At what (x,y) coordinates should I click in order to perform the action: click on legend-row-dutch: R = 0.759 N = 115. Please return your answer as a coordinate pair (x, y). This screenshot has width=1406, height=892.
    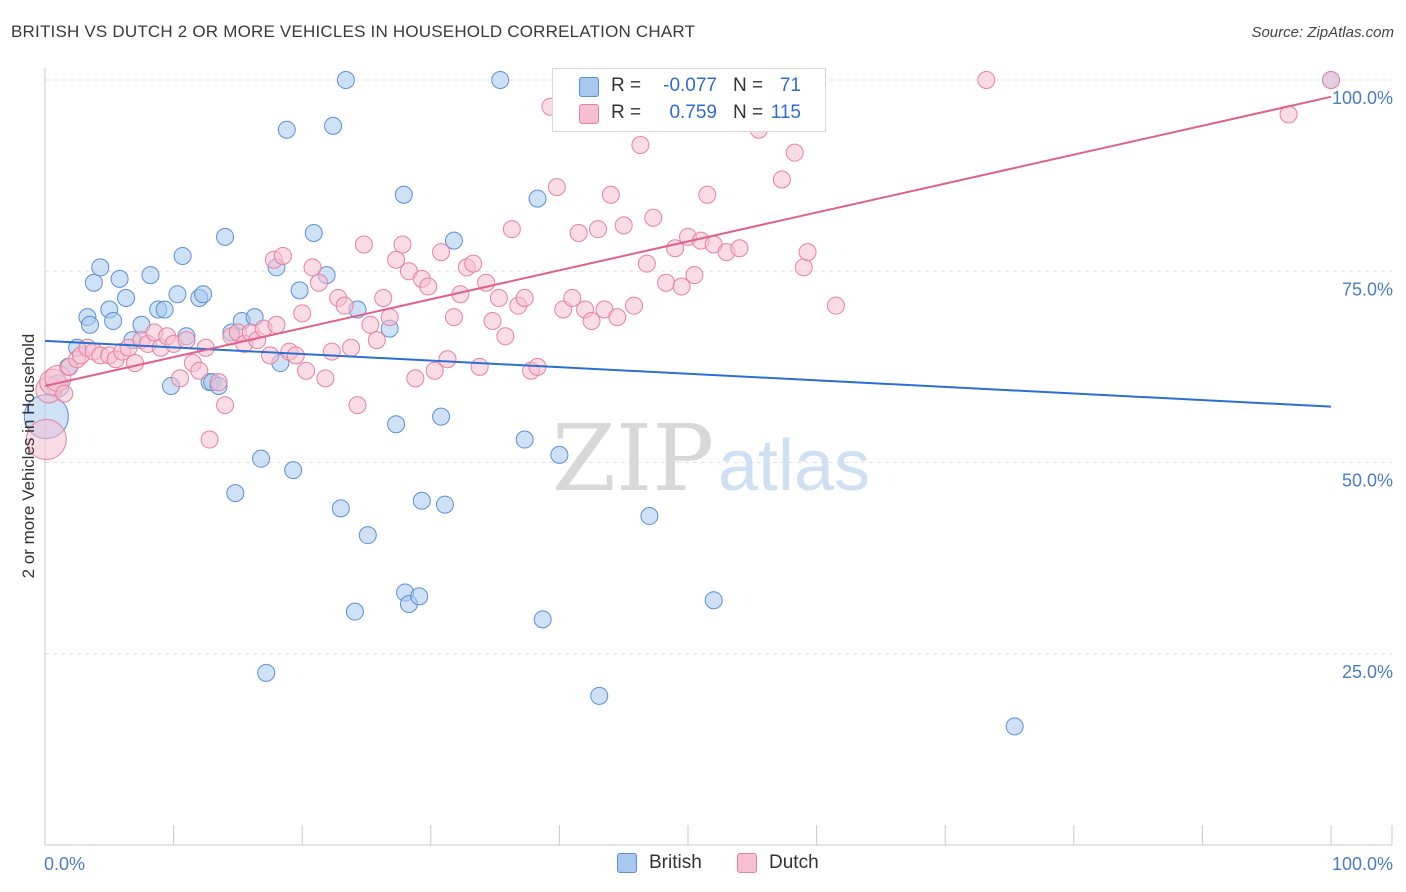
    Looking at the image, I should click on (689, 114).